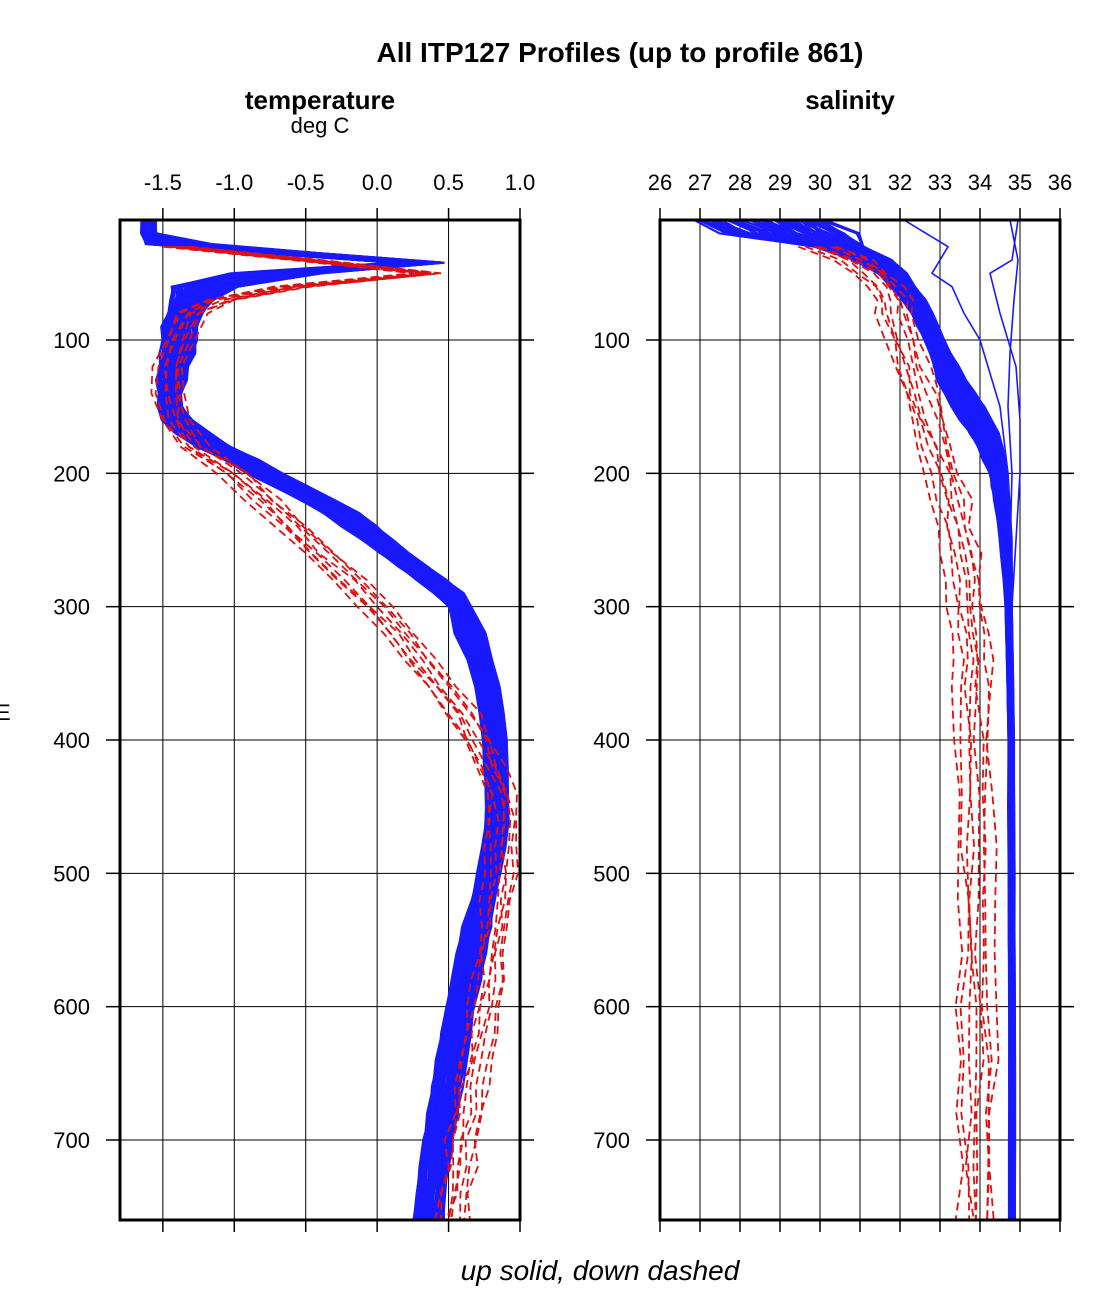 The width and height of the screenshot is (1100, 1300). Describe the element at coordinates (306, 182) in the screenshot. I see `x-tick-label: -0.5` at that location.